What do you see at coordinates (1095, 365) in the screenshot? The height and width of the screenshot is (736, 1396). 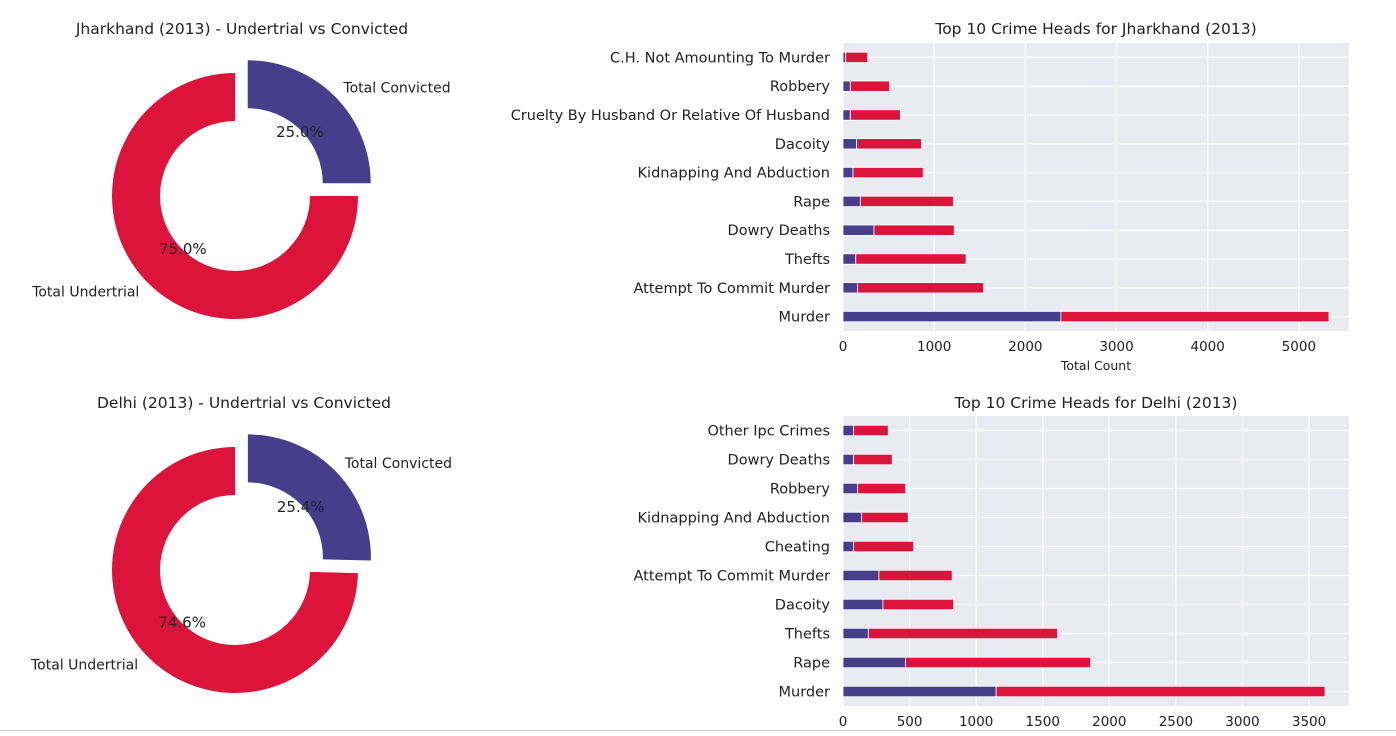 I see `x-axis-title: Total Count` at bounding box center [1095, 365].